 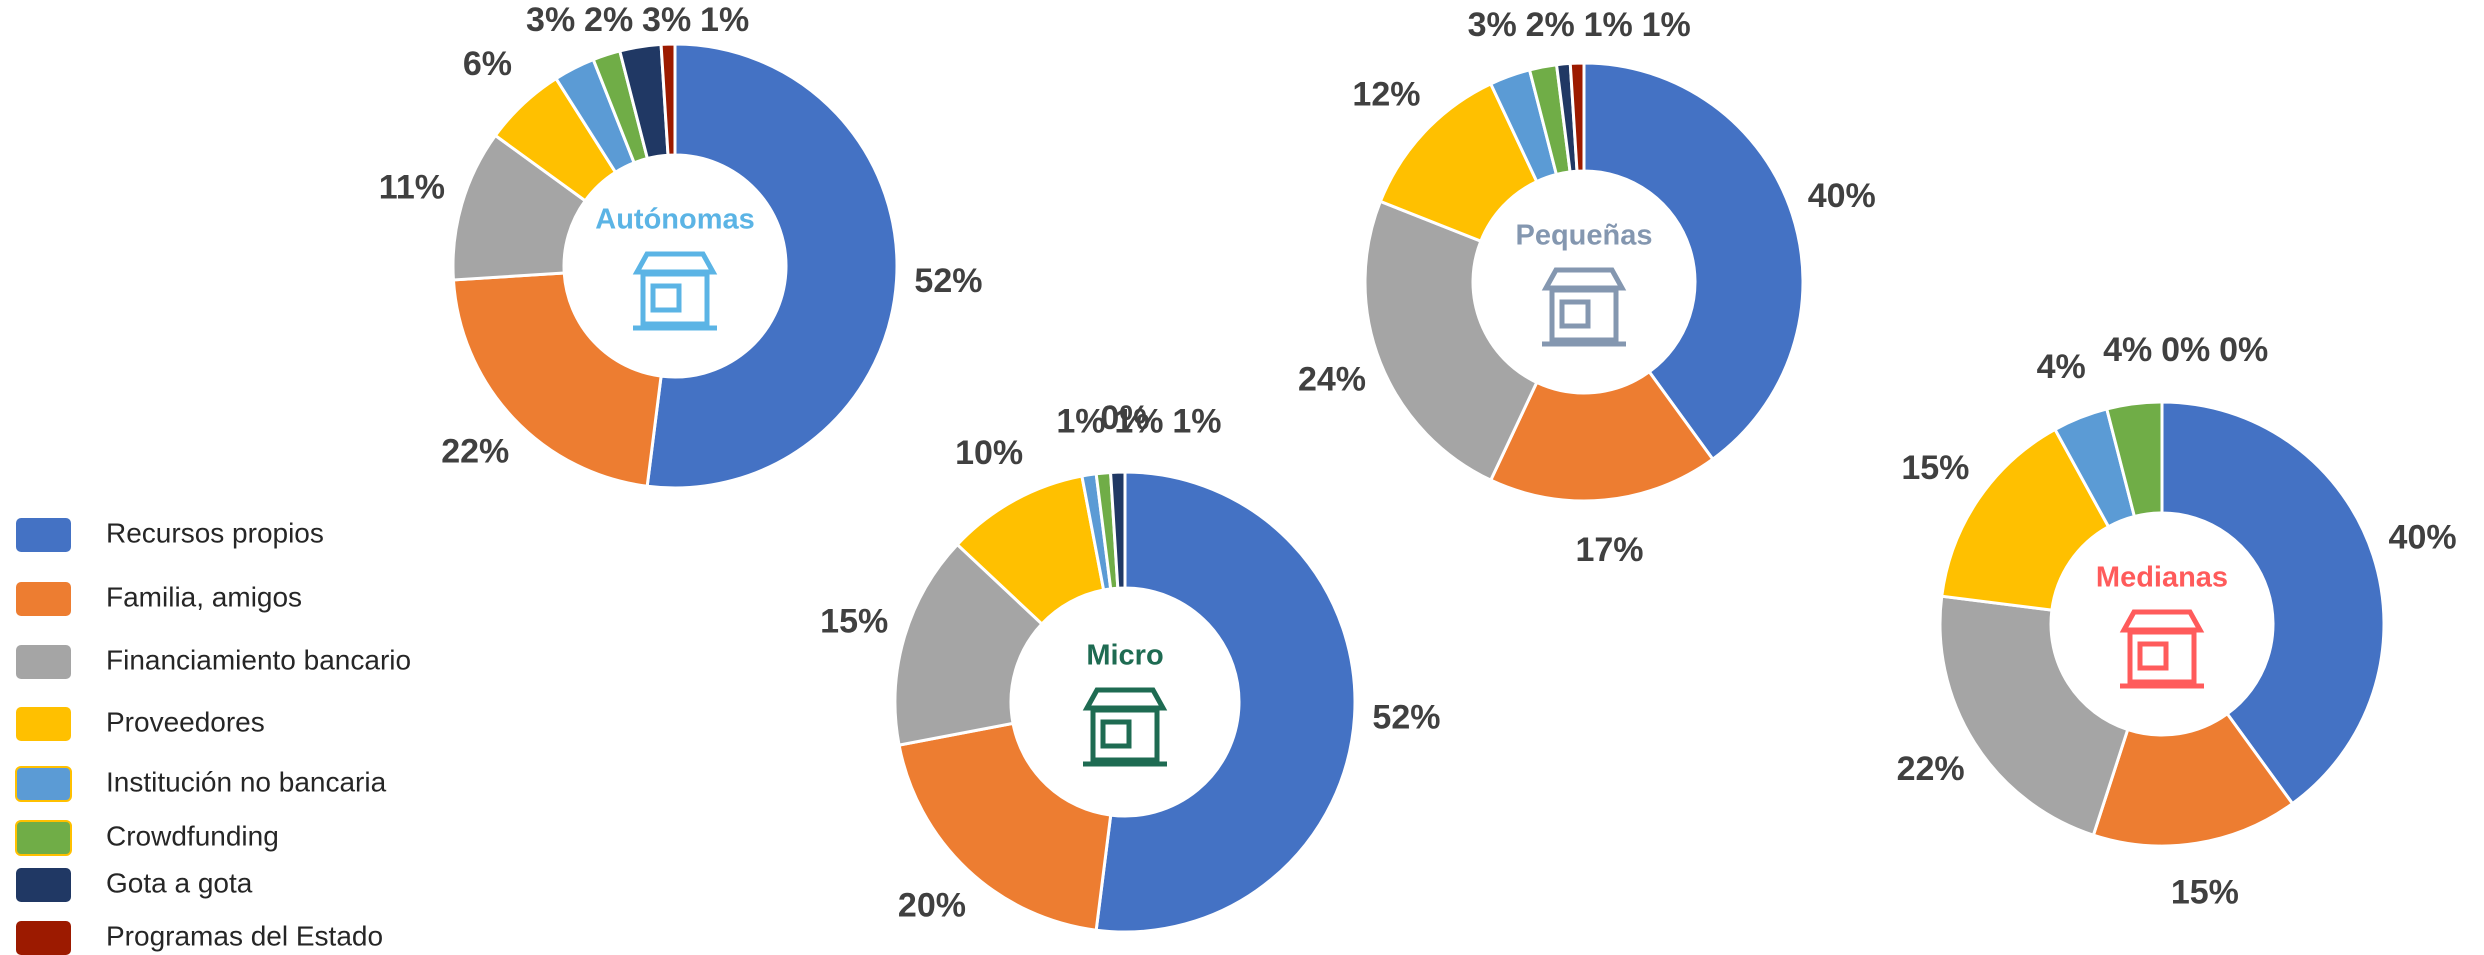 What do you see at coordinates (179, 882) in the screenshot?
I see `legend-label: Gota a gota` at bounding box center [179, 882].